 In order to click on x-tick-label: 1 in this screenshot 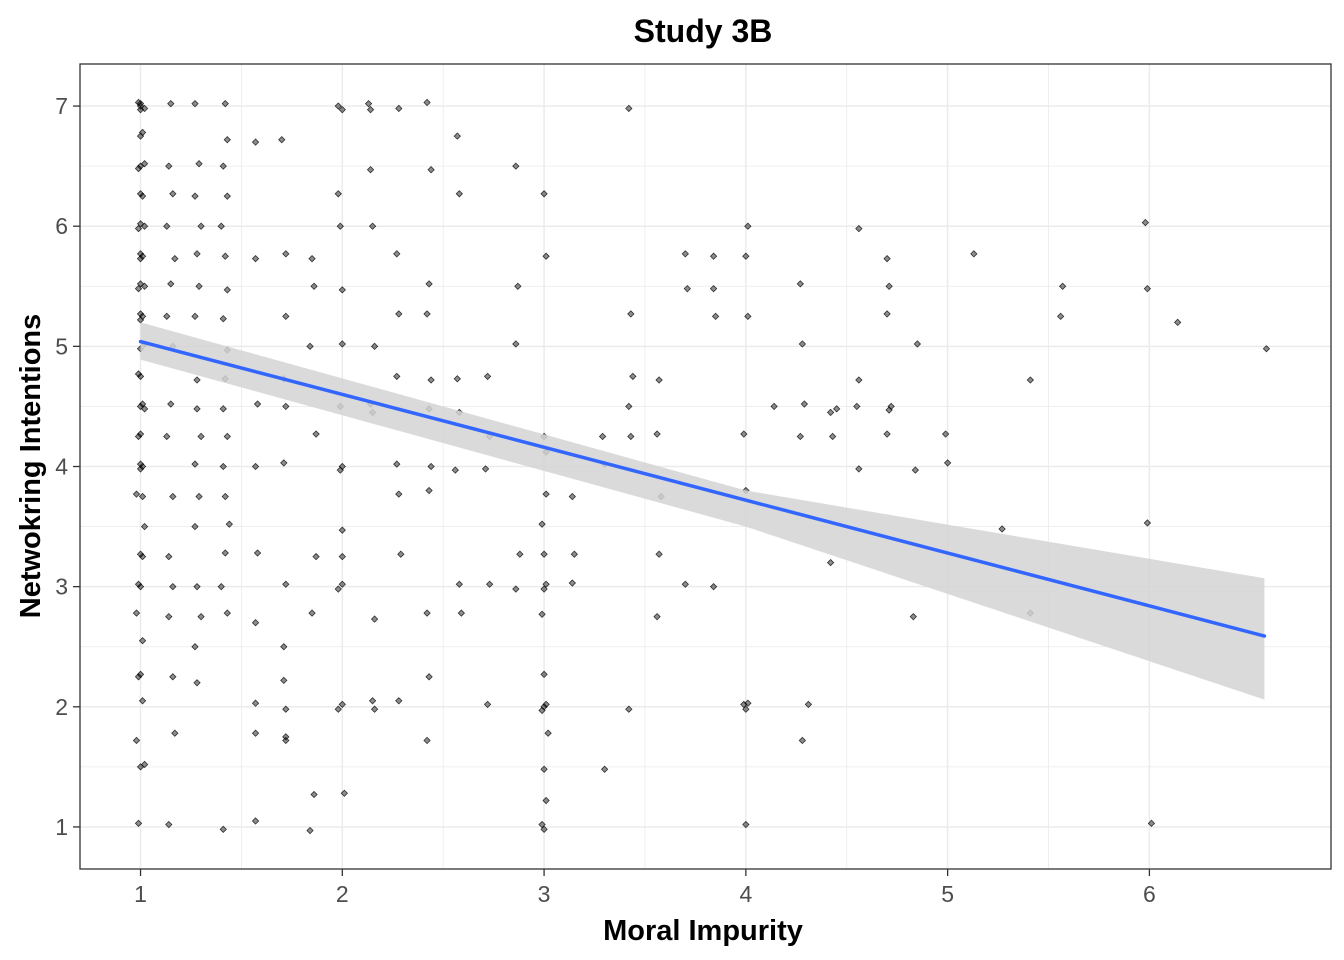, I will do `click(140, 894)`.